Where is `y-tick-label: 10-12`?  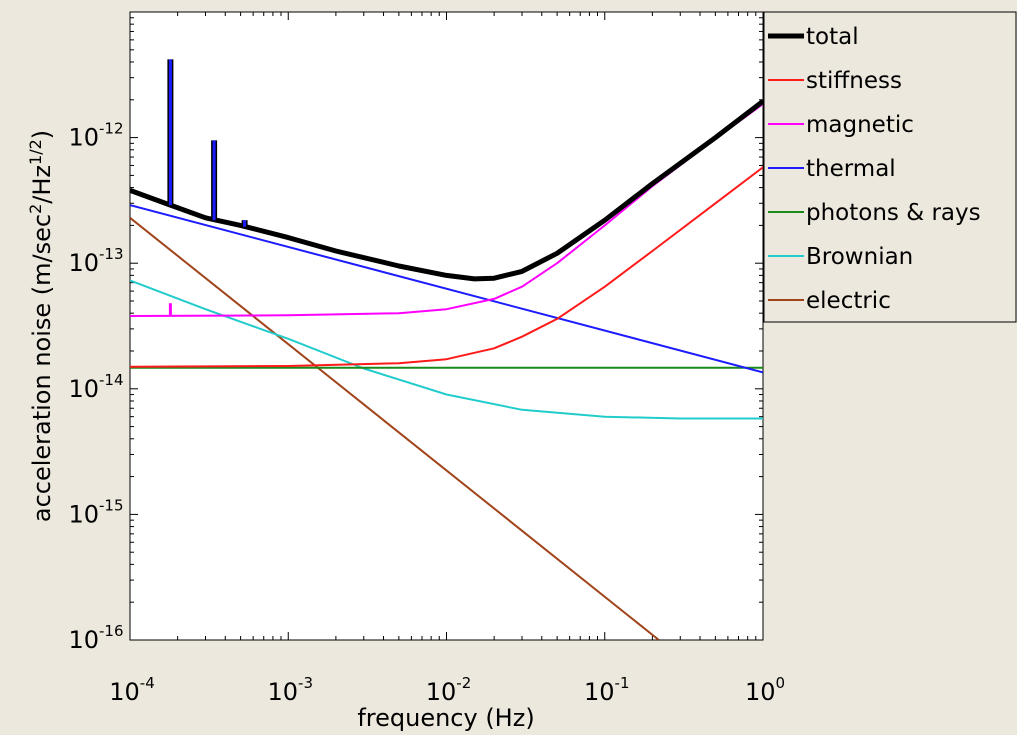
y-tick-label: 10-12 is located at coordinates (95, 136).